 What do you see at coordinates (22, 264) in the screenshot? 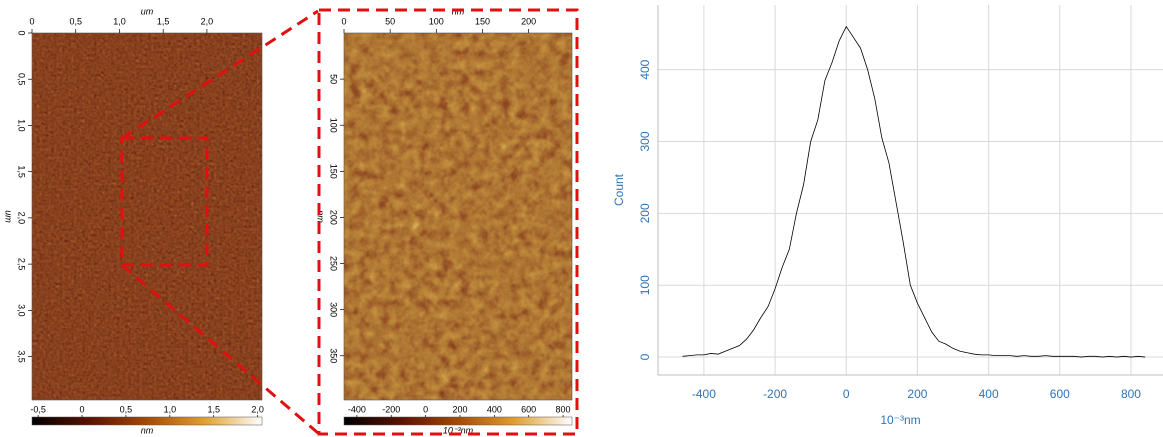
I see `y-tick-label: 2,5` at bounding box center [22, 264].